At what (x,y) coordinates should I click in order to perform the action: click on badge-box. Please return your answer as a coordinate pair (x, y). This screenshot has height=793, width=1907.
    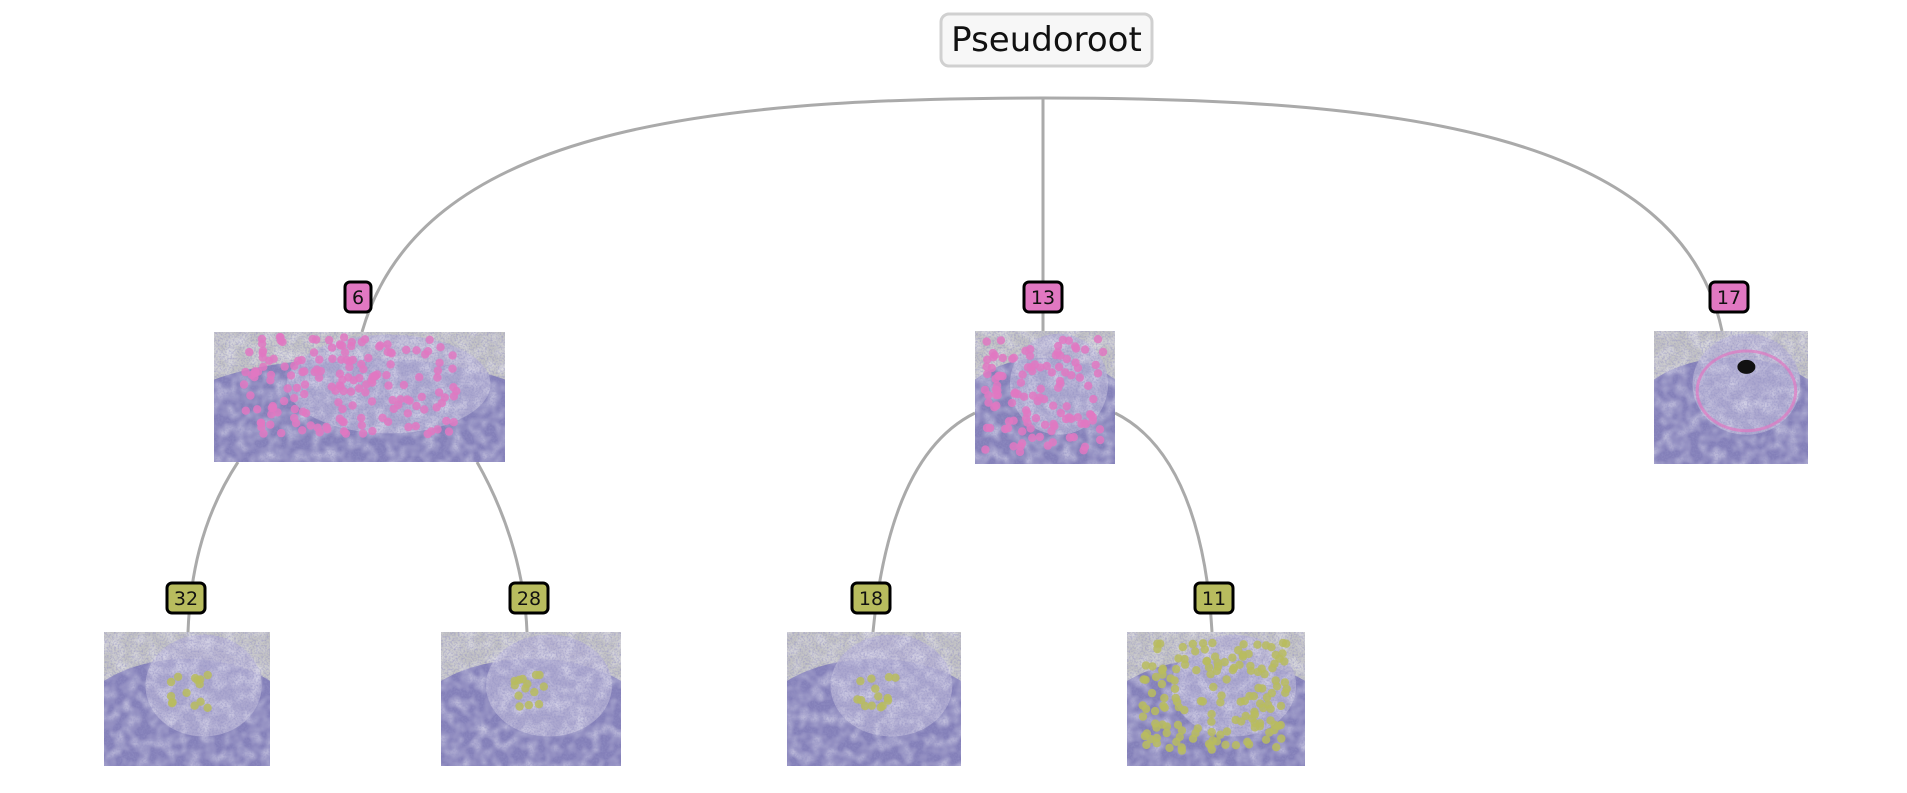
    Looking at the image, I should click on (1214, 598).